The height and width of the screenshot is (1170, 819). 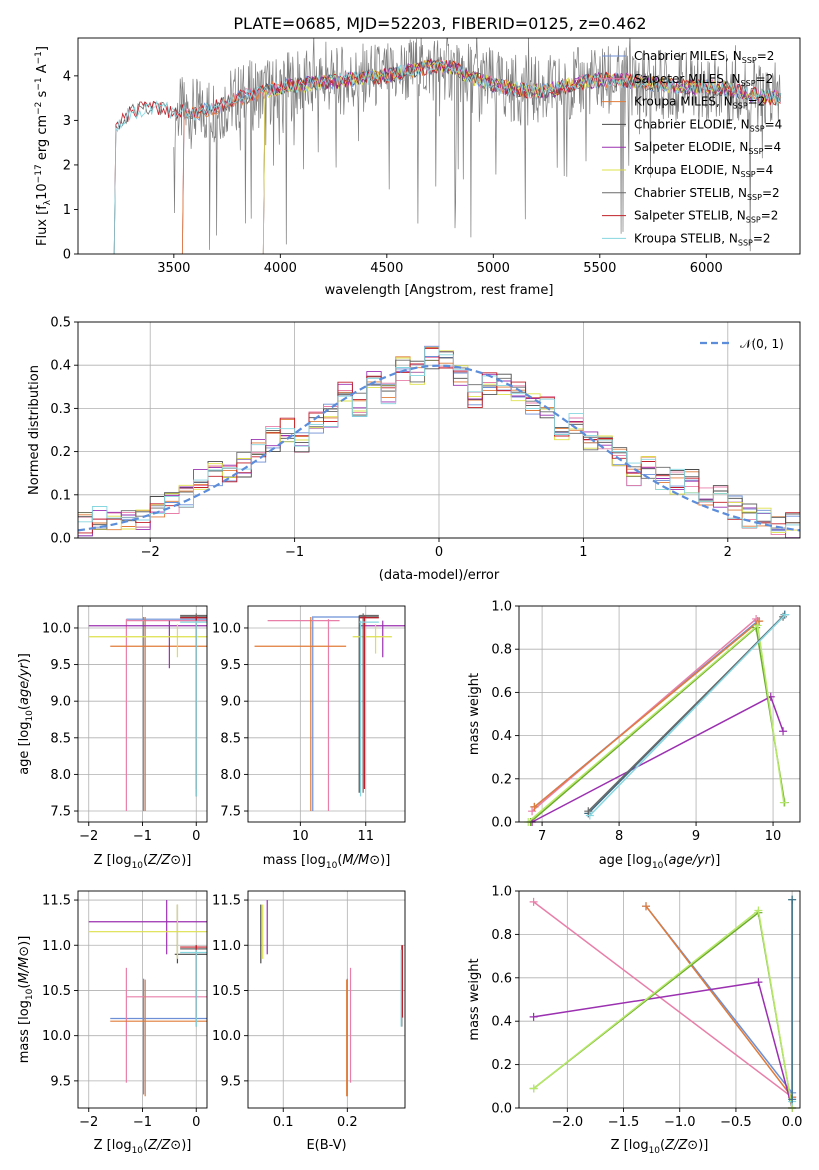 I want to click on legend-text: Chabrier ELODIE, N, so click(x=692, y=124).